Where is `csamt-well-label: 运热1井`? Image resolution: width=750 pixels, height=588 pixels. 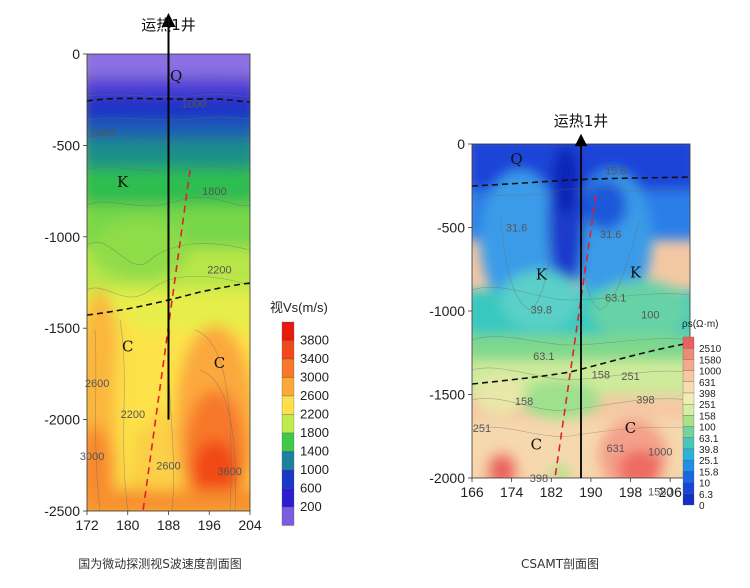
csamt-well-label: 运热1井 is located at coordinates (581, 121).